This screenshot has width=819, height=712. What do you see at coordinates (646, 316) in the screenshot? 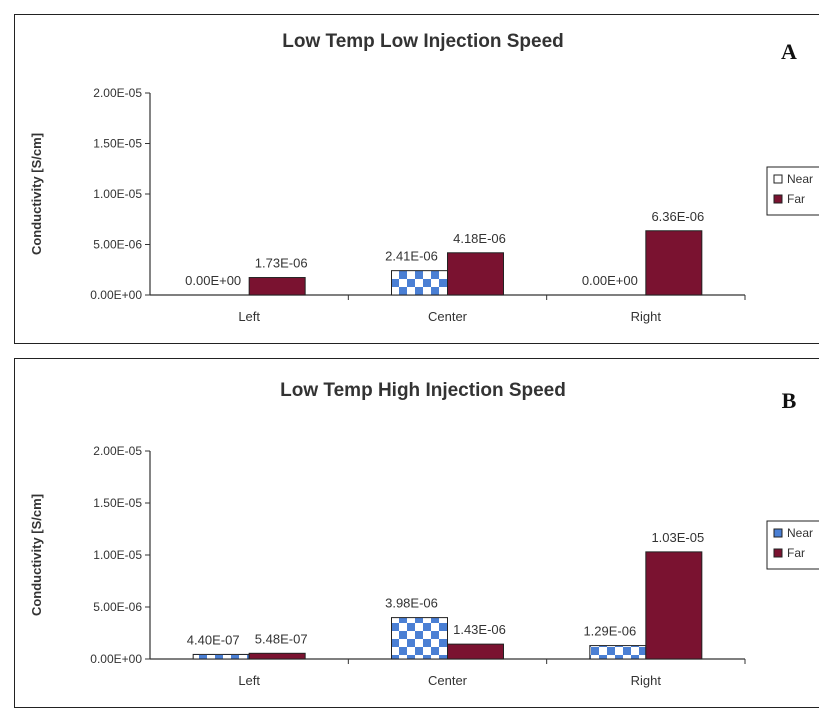
I see `chart-a-category-label: Right` at bounding box center [646, 316].